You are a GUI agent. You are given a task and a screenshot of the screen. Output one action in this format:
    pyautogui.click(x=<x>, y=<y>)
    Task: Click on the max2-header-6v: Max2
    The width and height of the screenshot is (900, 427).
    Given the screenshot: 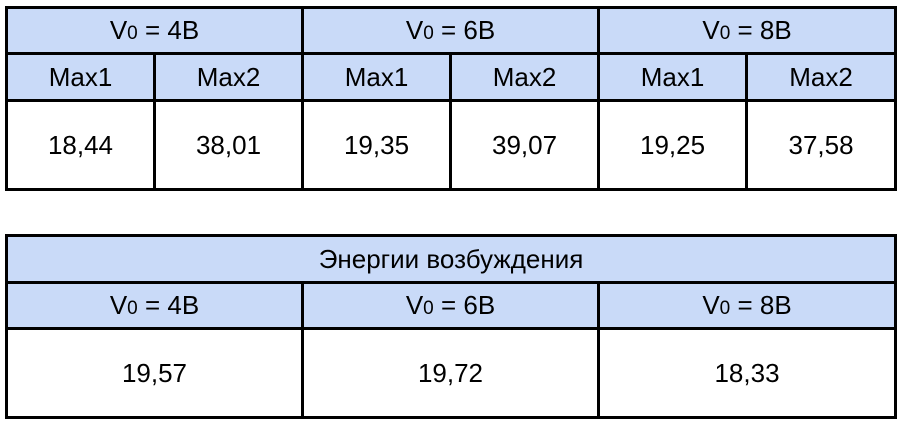 What is the action you would take?
    pyautogui.click(x=525, y=77)
    